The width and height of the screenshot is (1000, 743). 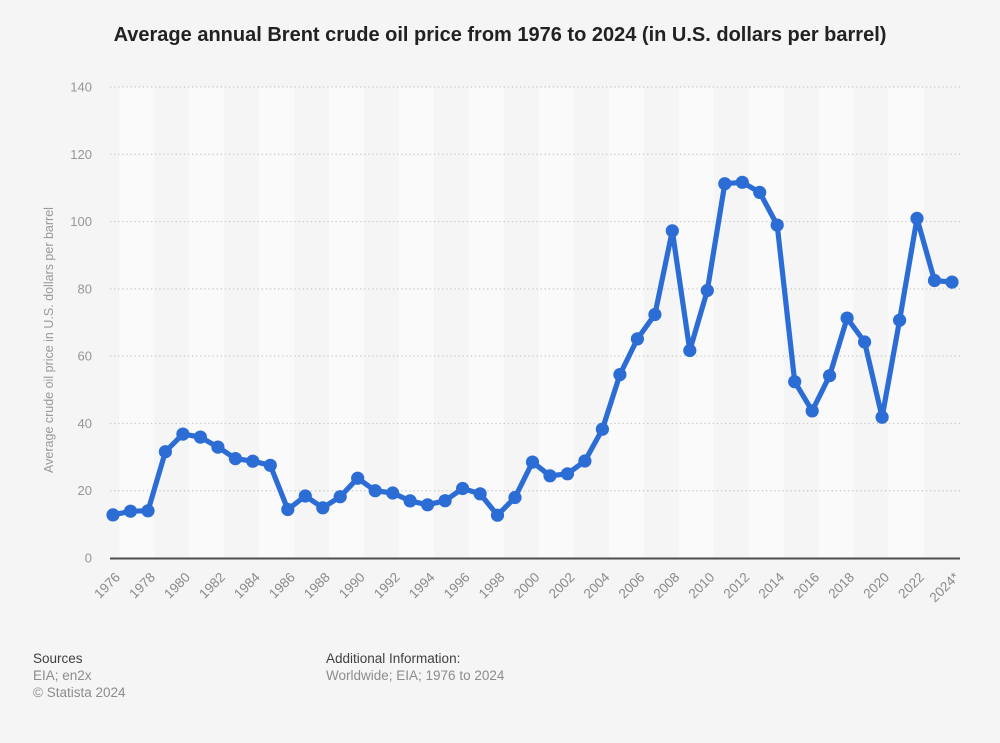 What do you see at coordinates (702, 586) in the screenshot?
I see `x-tick-label: 2010` at bounding box center [702, 586].